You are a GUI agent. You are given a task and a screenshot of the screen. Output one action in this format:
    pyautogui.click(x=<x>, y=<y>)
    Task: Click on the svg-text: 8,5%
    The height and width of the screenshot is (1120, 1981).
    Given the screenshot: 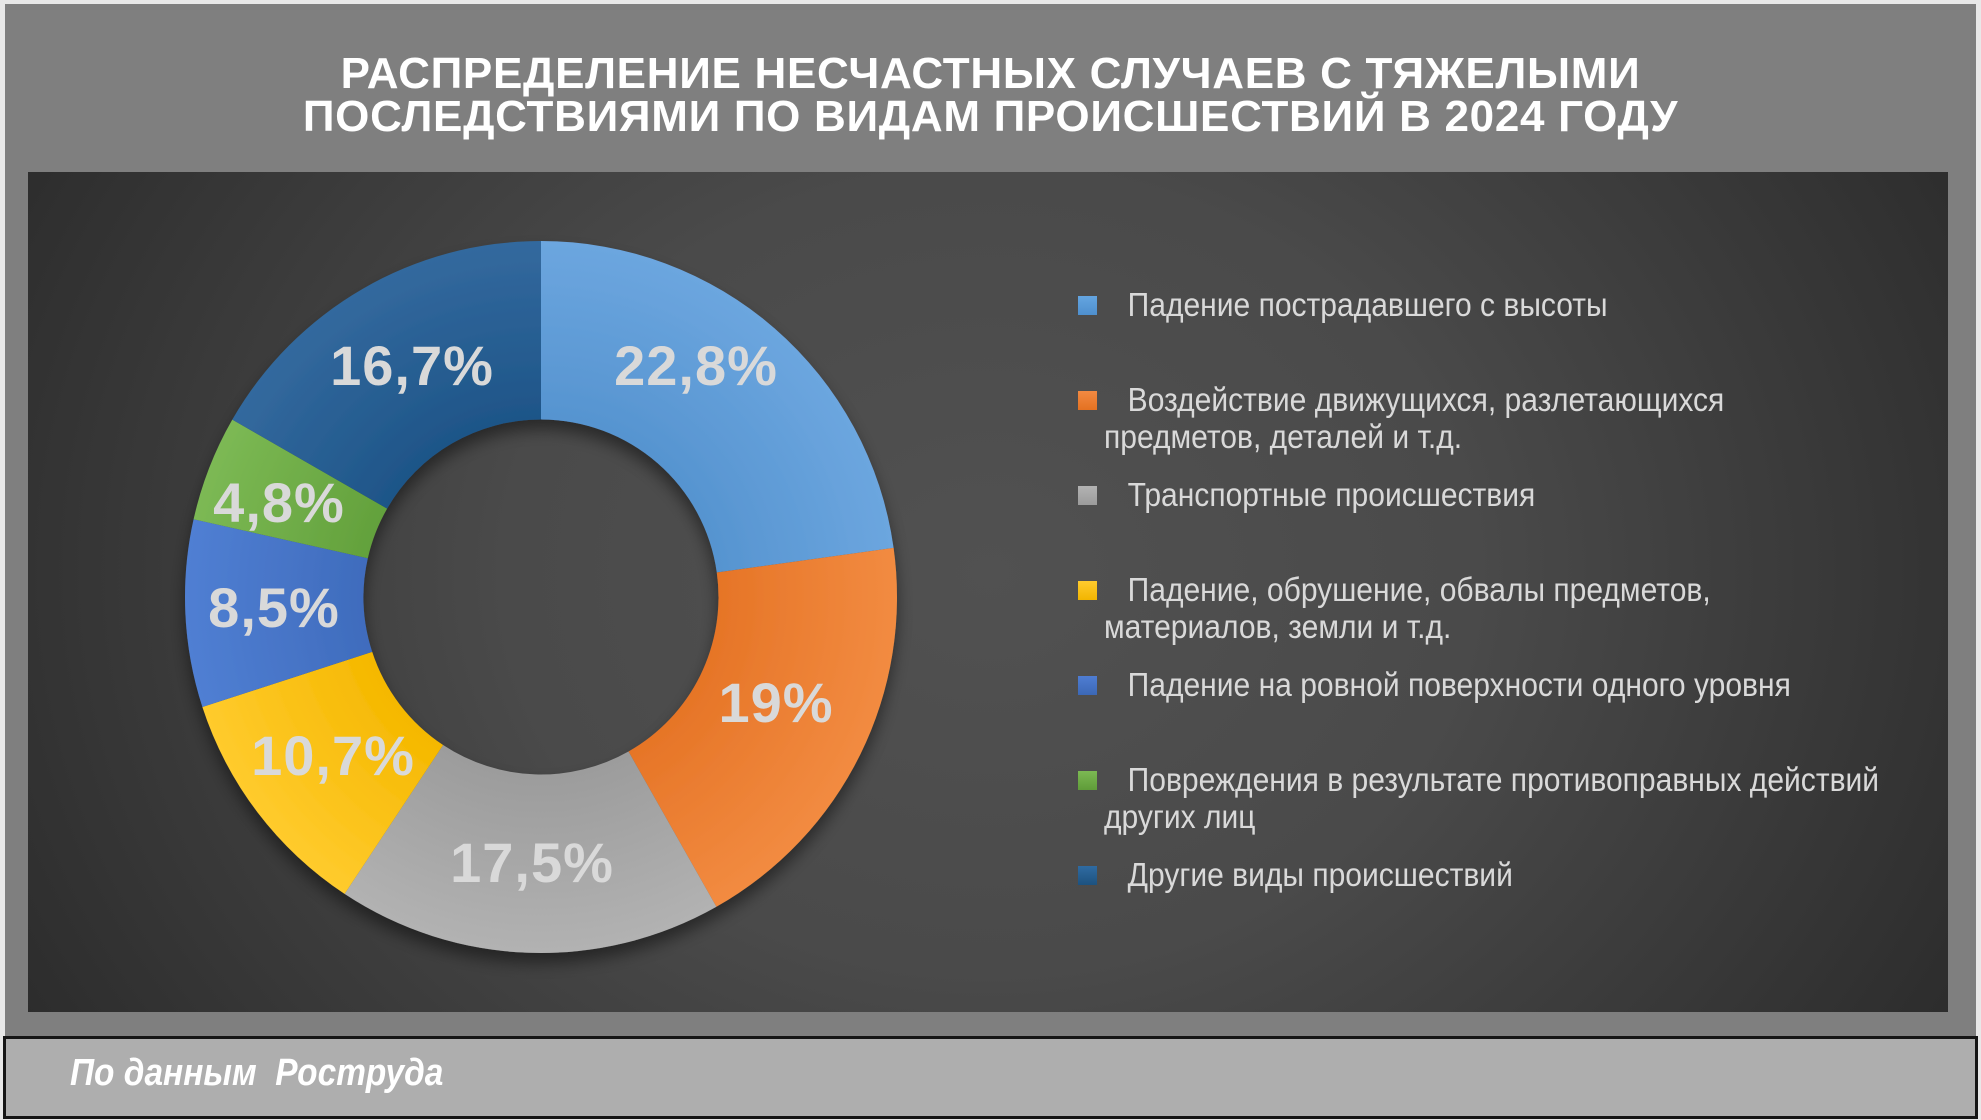 What is the action you would take?
    pyautogui.click(x=274, y=607)
    